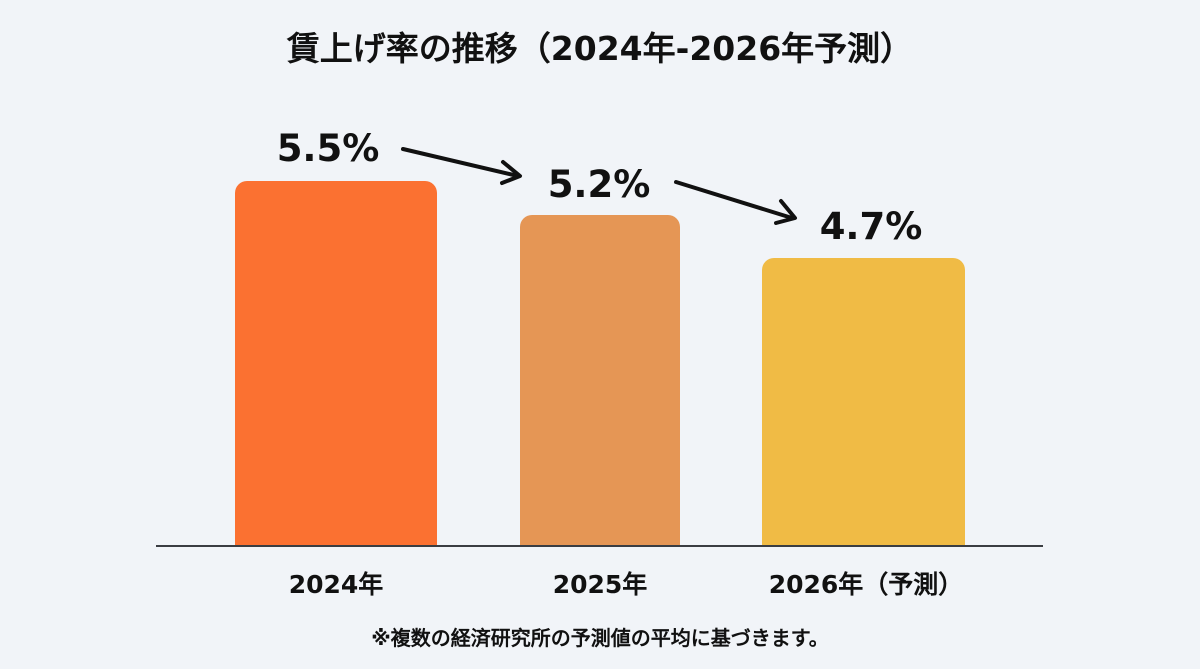 This screenshot has height=669, width=1200. I want to click on arrow-2024-2025-icon, so click(460, 162).